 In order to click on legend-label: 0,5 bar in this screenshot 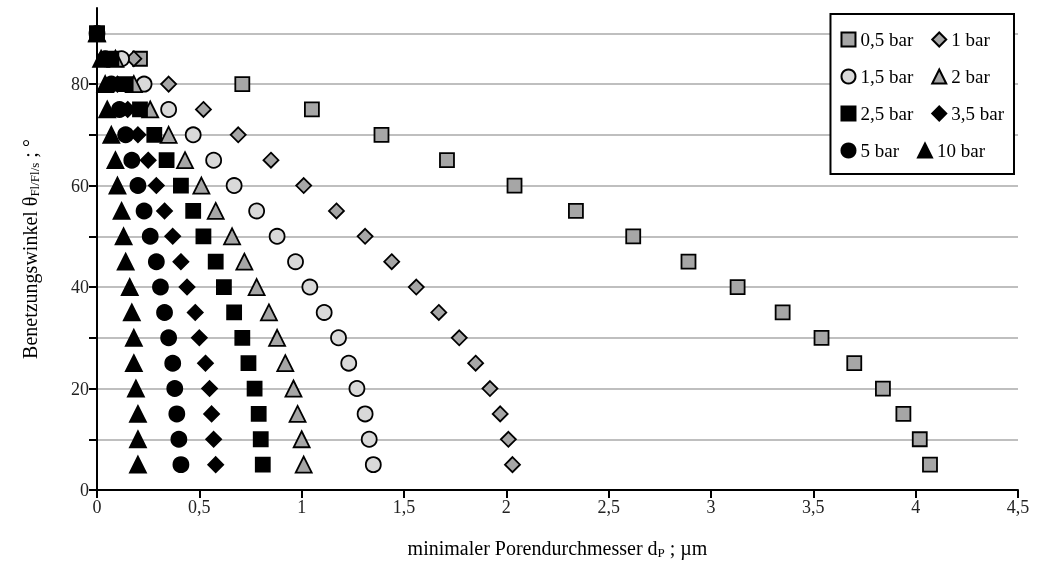, I will do `click(887, 39)`.